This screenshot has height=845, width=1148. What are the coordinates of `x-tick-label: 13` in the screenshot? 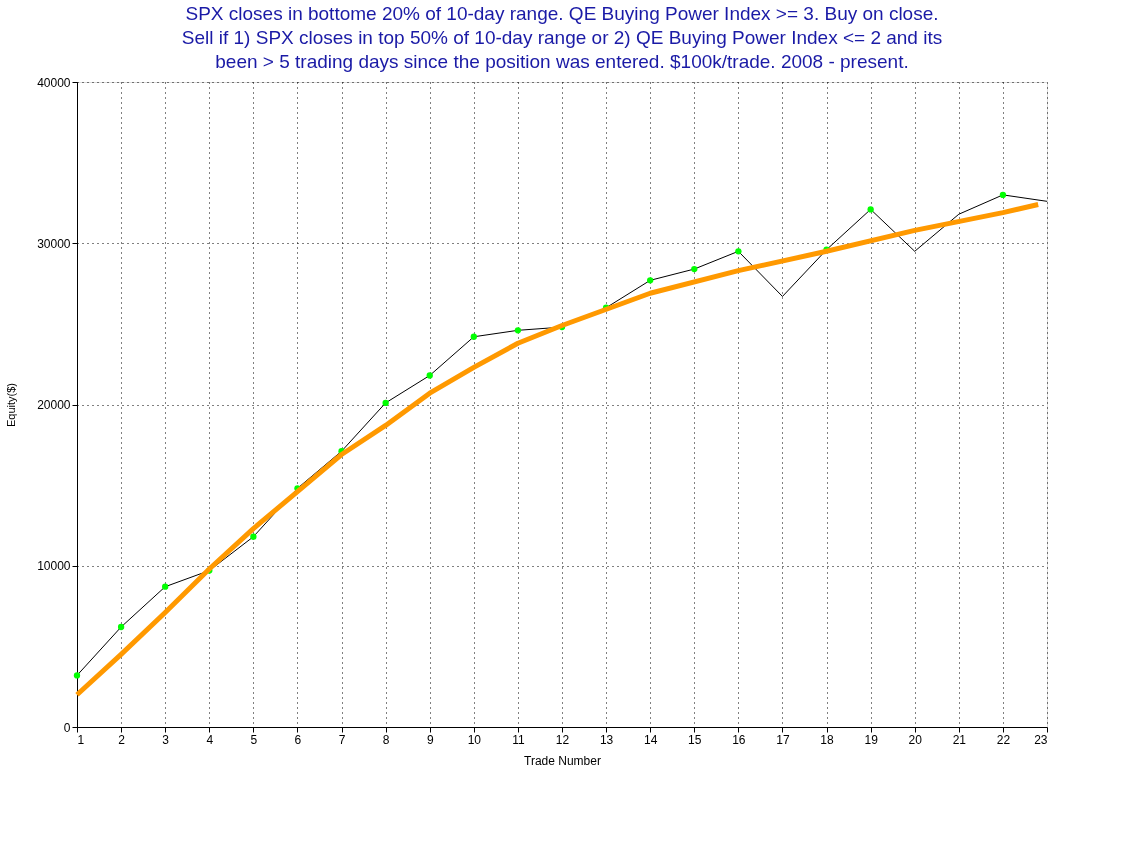 It's located at (606, 739).